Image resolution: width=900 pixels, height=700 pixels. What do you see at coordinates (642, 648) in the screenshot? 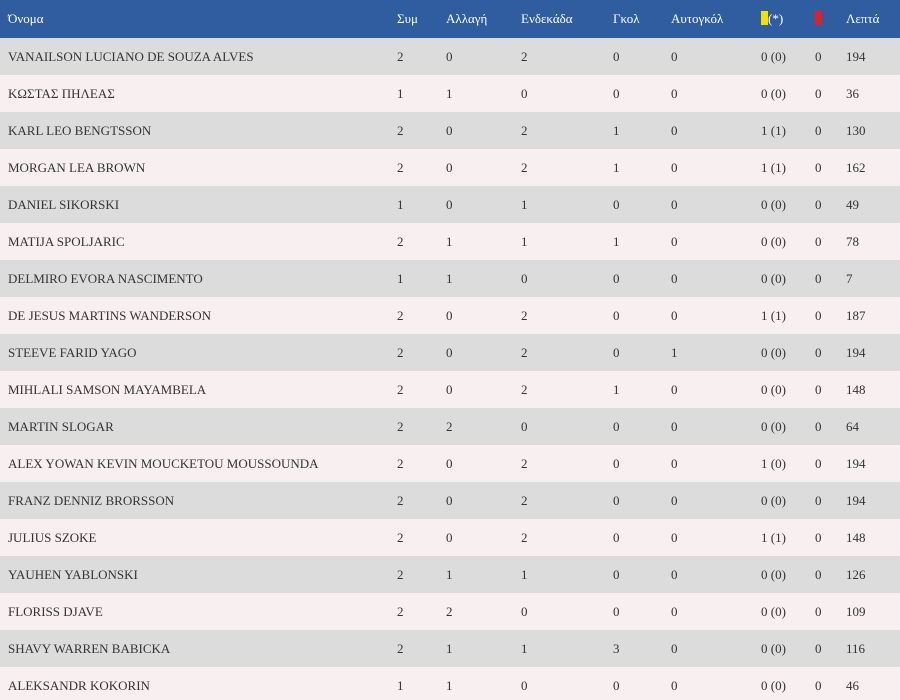
I see `goals-cell: 3` at bounding box center [642, 648].